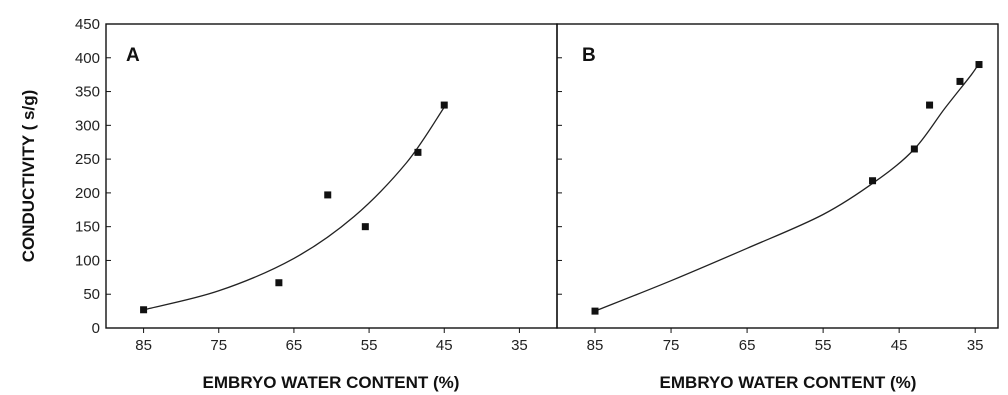  Describe the element at coordinates (747, 345) in the screenshot. I see `panel-b-x-tick-label: 65` at that location.